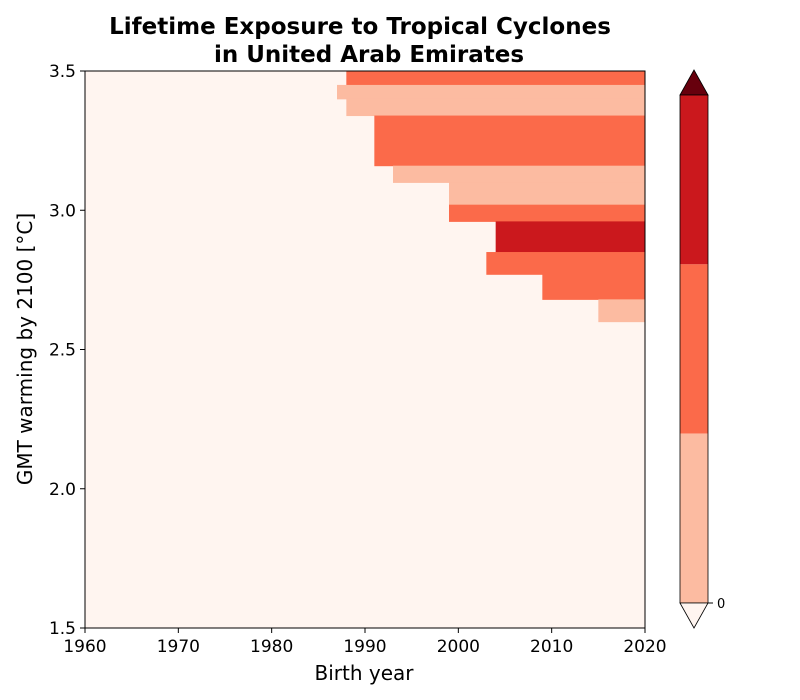  Describe the element at coordinates (62, 490) in the screenshot. I see `y-tick-label-1: 2.0` at that location.